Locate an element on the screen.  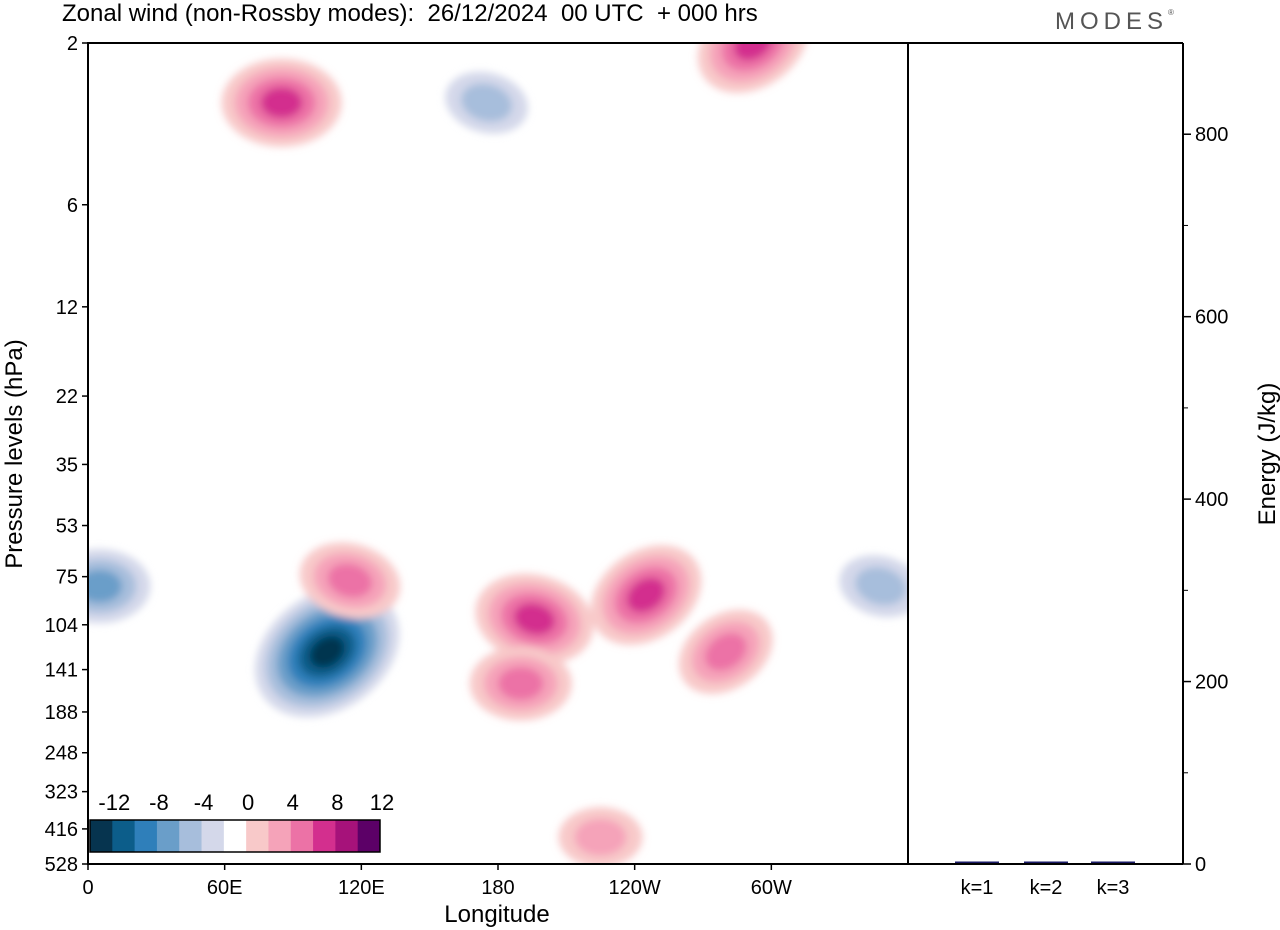
y-axis: 2 6 12 22 35 53 75 104 141 188 248 323 416 528 is located at coordinates (66, 454).